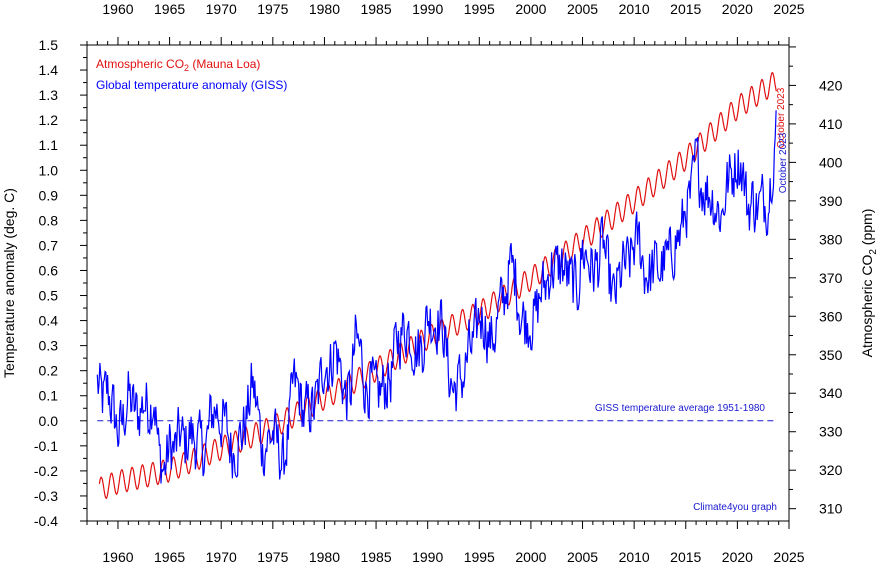  Describe the element at coordinates (427, 9) in the screenshot. I see `x-tick-label-top: 1990` at that location.